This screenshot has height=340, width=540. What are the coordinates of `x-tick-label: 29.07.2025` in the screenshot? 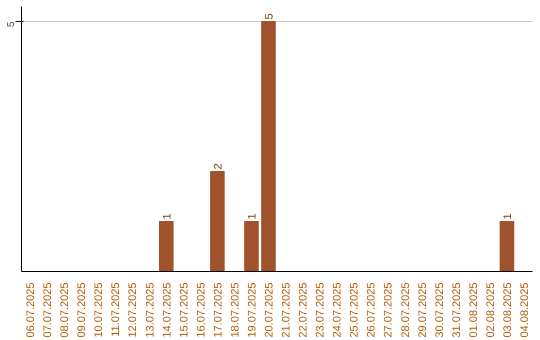 It's located at (422, 310).